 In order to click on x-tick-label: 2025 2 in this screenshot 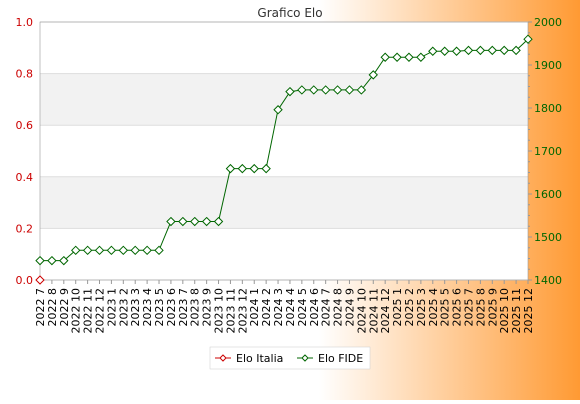, I will do `click(409, 307)`.